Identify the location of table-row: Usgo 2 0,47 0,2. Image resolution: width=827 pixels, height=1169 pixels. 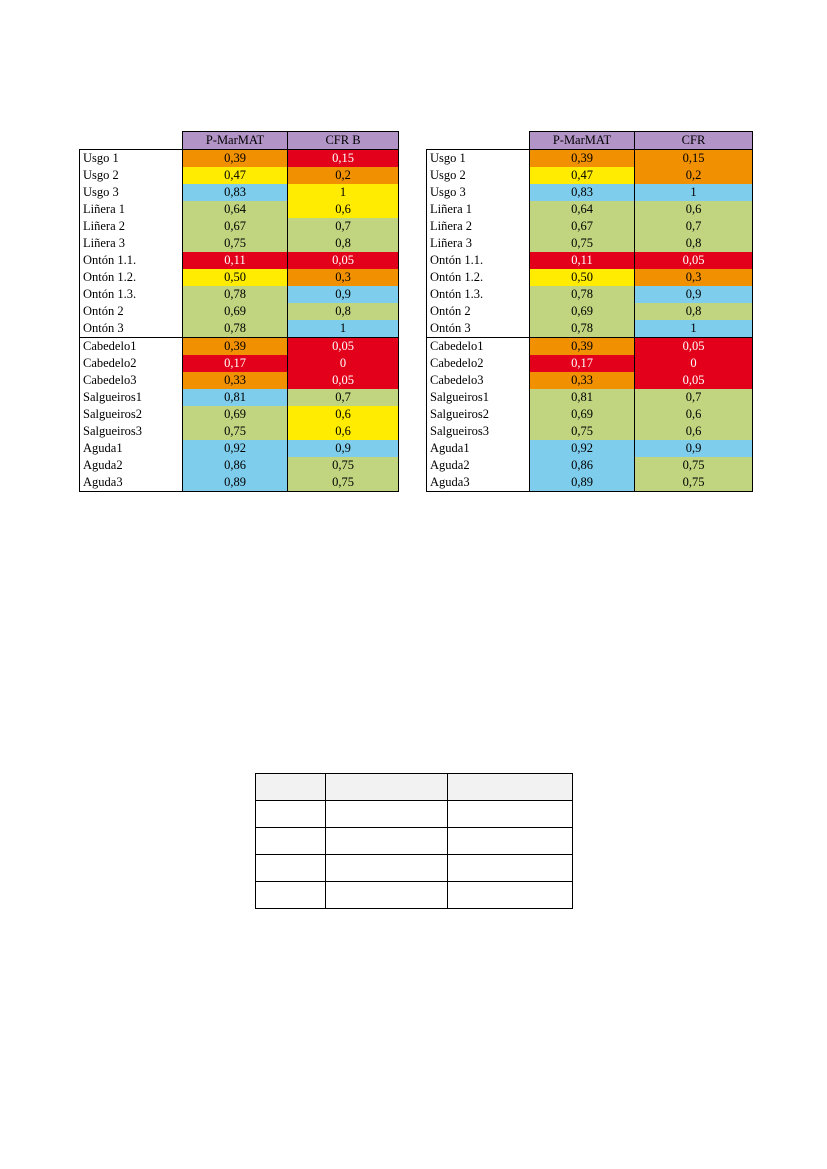
(239, 175).